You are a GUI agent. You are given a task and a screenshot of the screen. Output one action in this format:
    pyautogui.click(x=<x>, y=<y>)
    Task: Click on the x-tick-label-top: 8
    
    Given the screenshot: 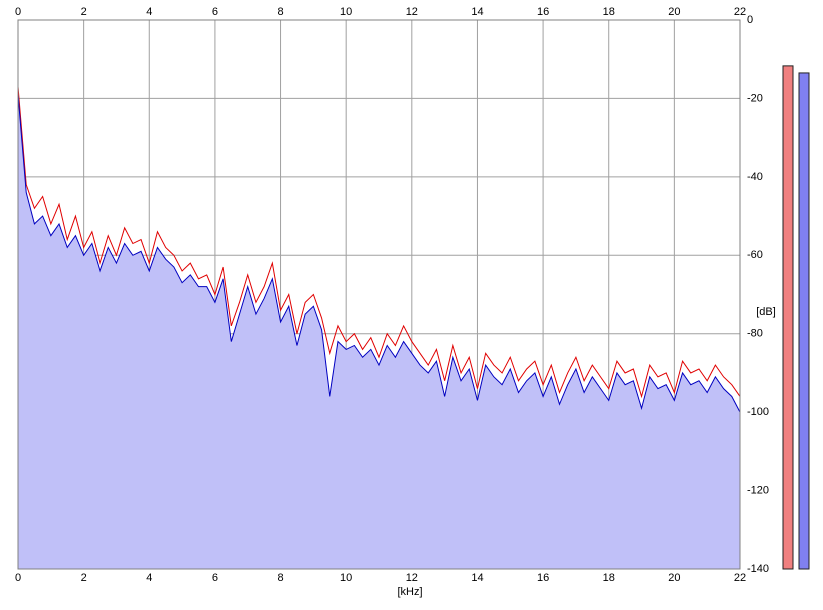 What is the action you would take?
    pyautogui.click(x=280, y=12)
    